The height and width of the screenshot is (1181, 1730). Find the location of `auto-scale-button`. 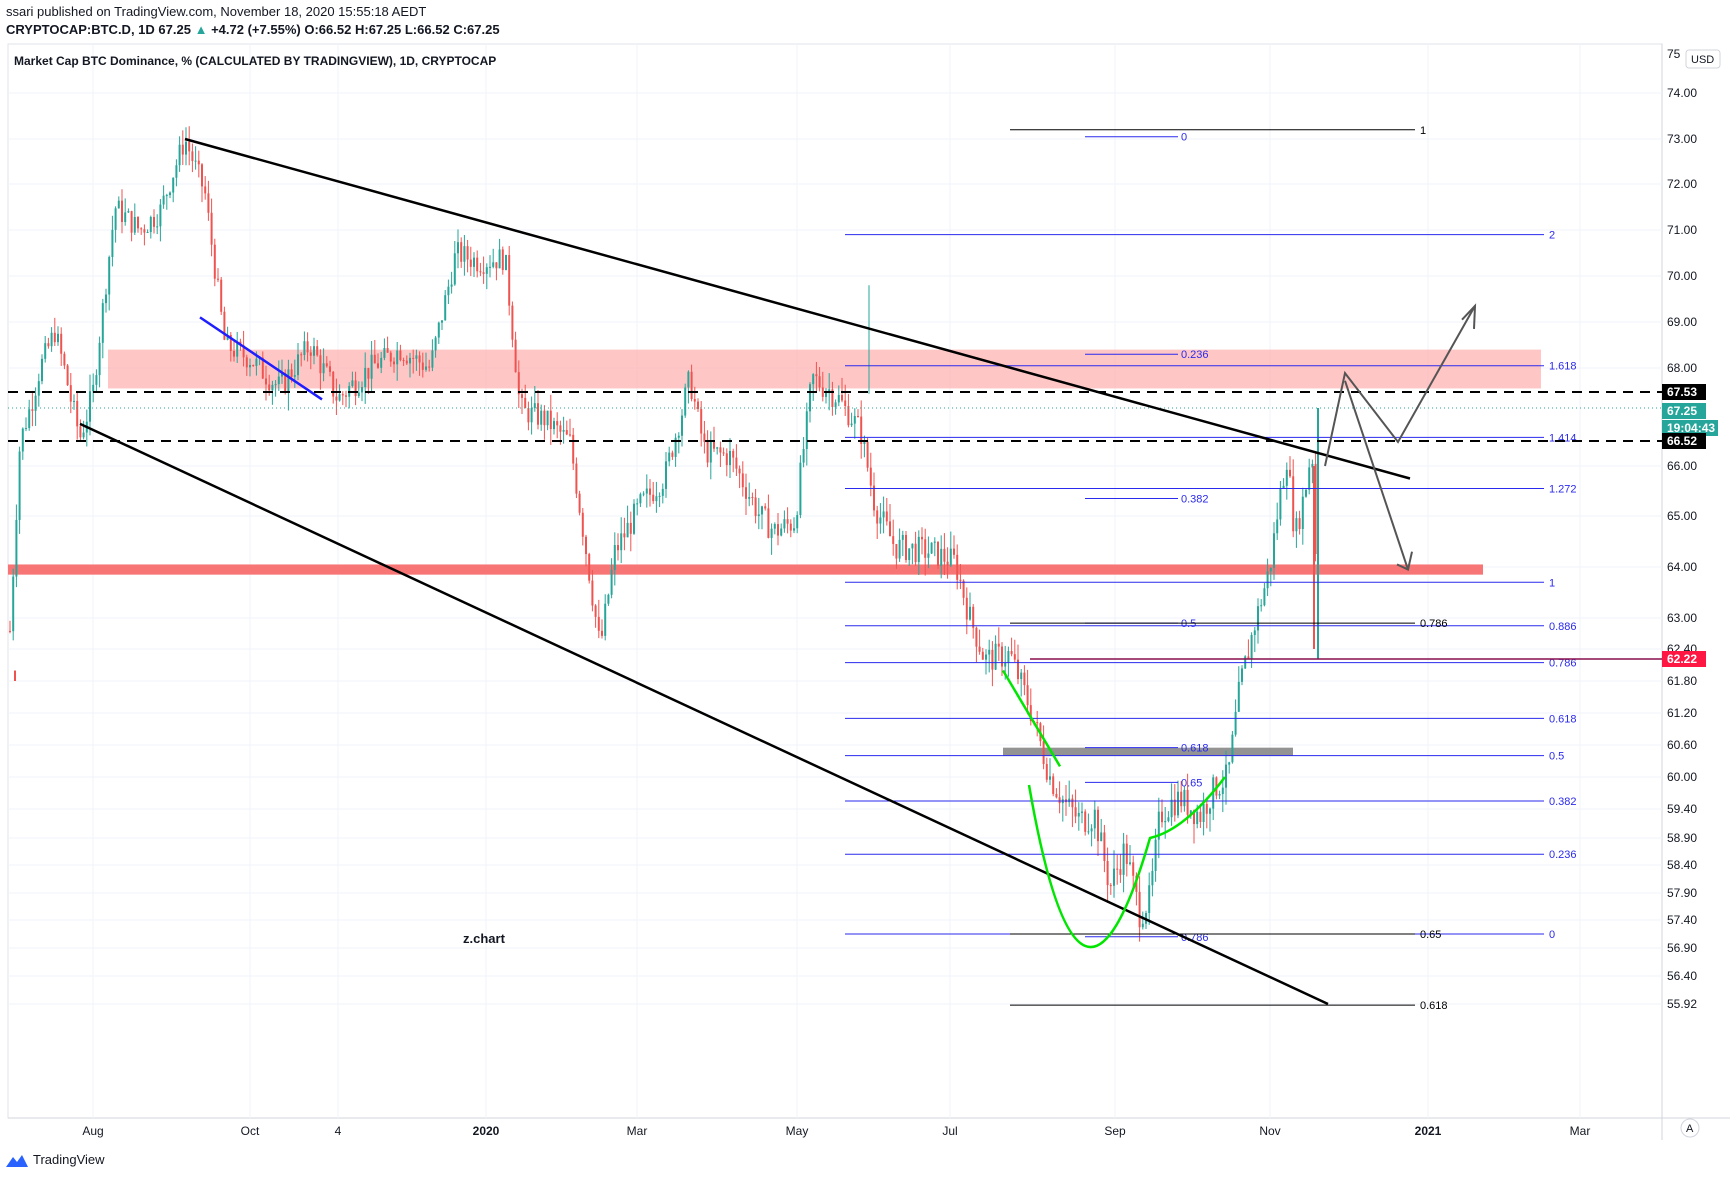

auto-scale-button is located at coordinates (1690, 1128).